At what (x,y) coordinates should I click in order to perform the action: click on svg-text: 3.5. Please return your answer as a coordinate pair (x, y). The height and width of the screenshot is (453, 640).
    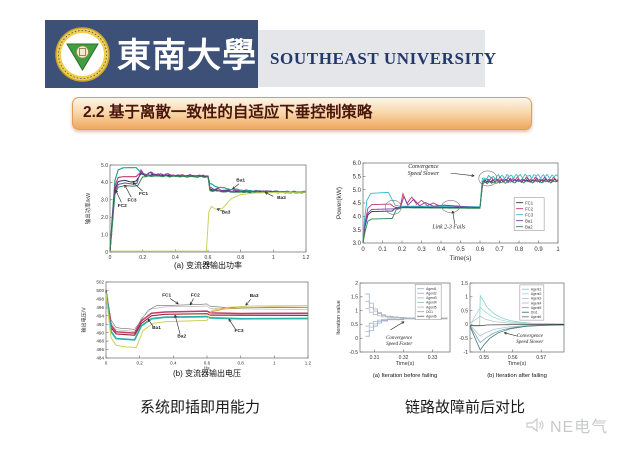
    Looking at the image, I should click on (357, 231).